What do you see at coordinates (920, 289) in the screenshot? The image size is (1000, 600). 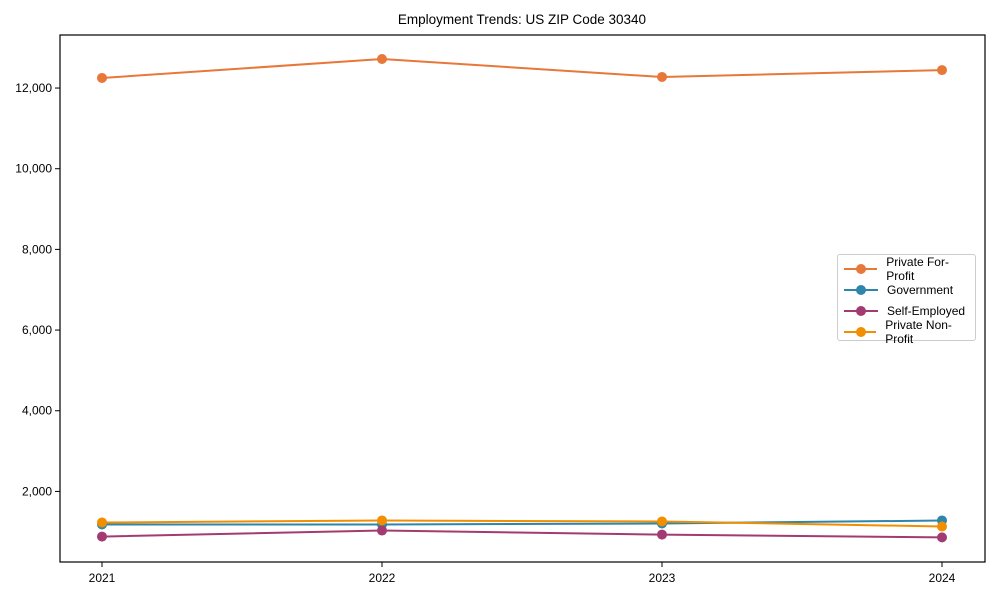 I see `legend-label: Government` at bounding box center [920, 289].